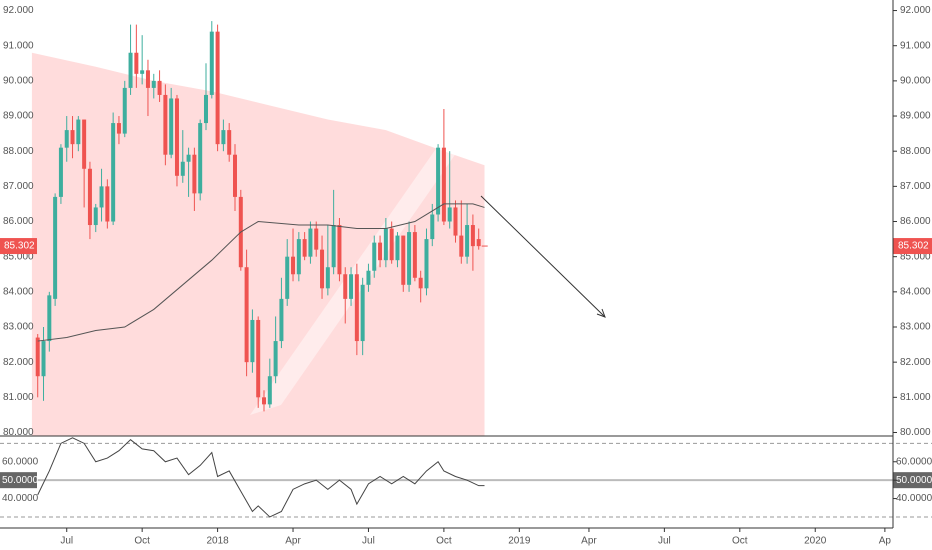 The image size is (932, 550). What do you see at coordinates (18, 151) in the screenshot?
I see `y-tick-label-left: 88.000` at bounding box center [18, 151].